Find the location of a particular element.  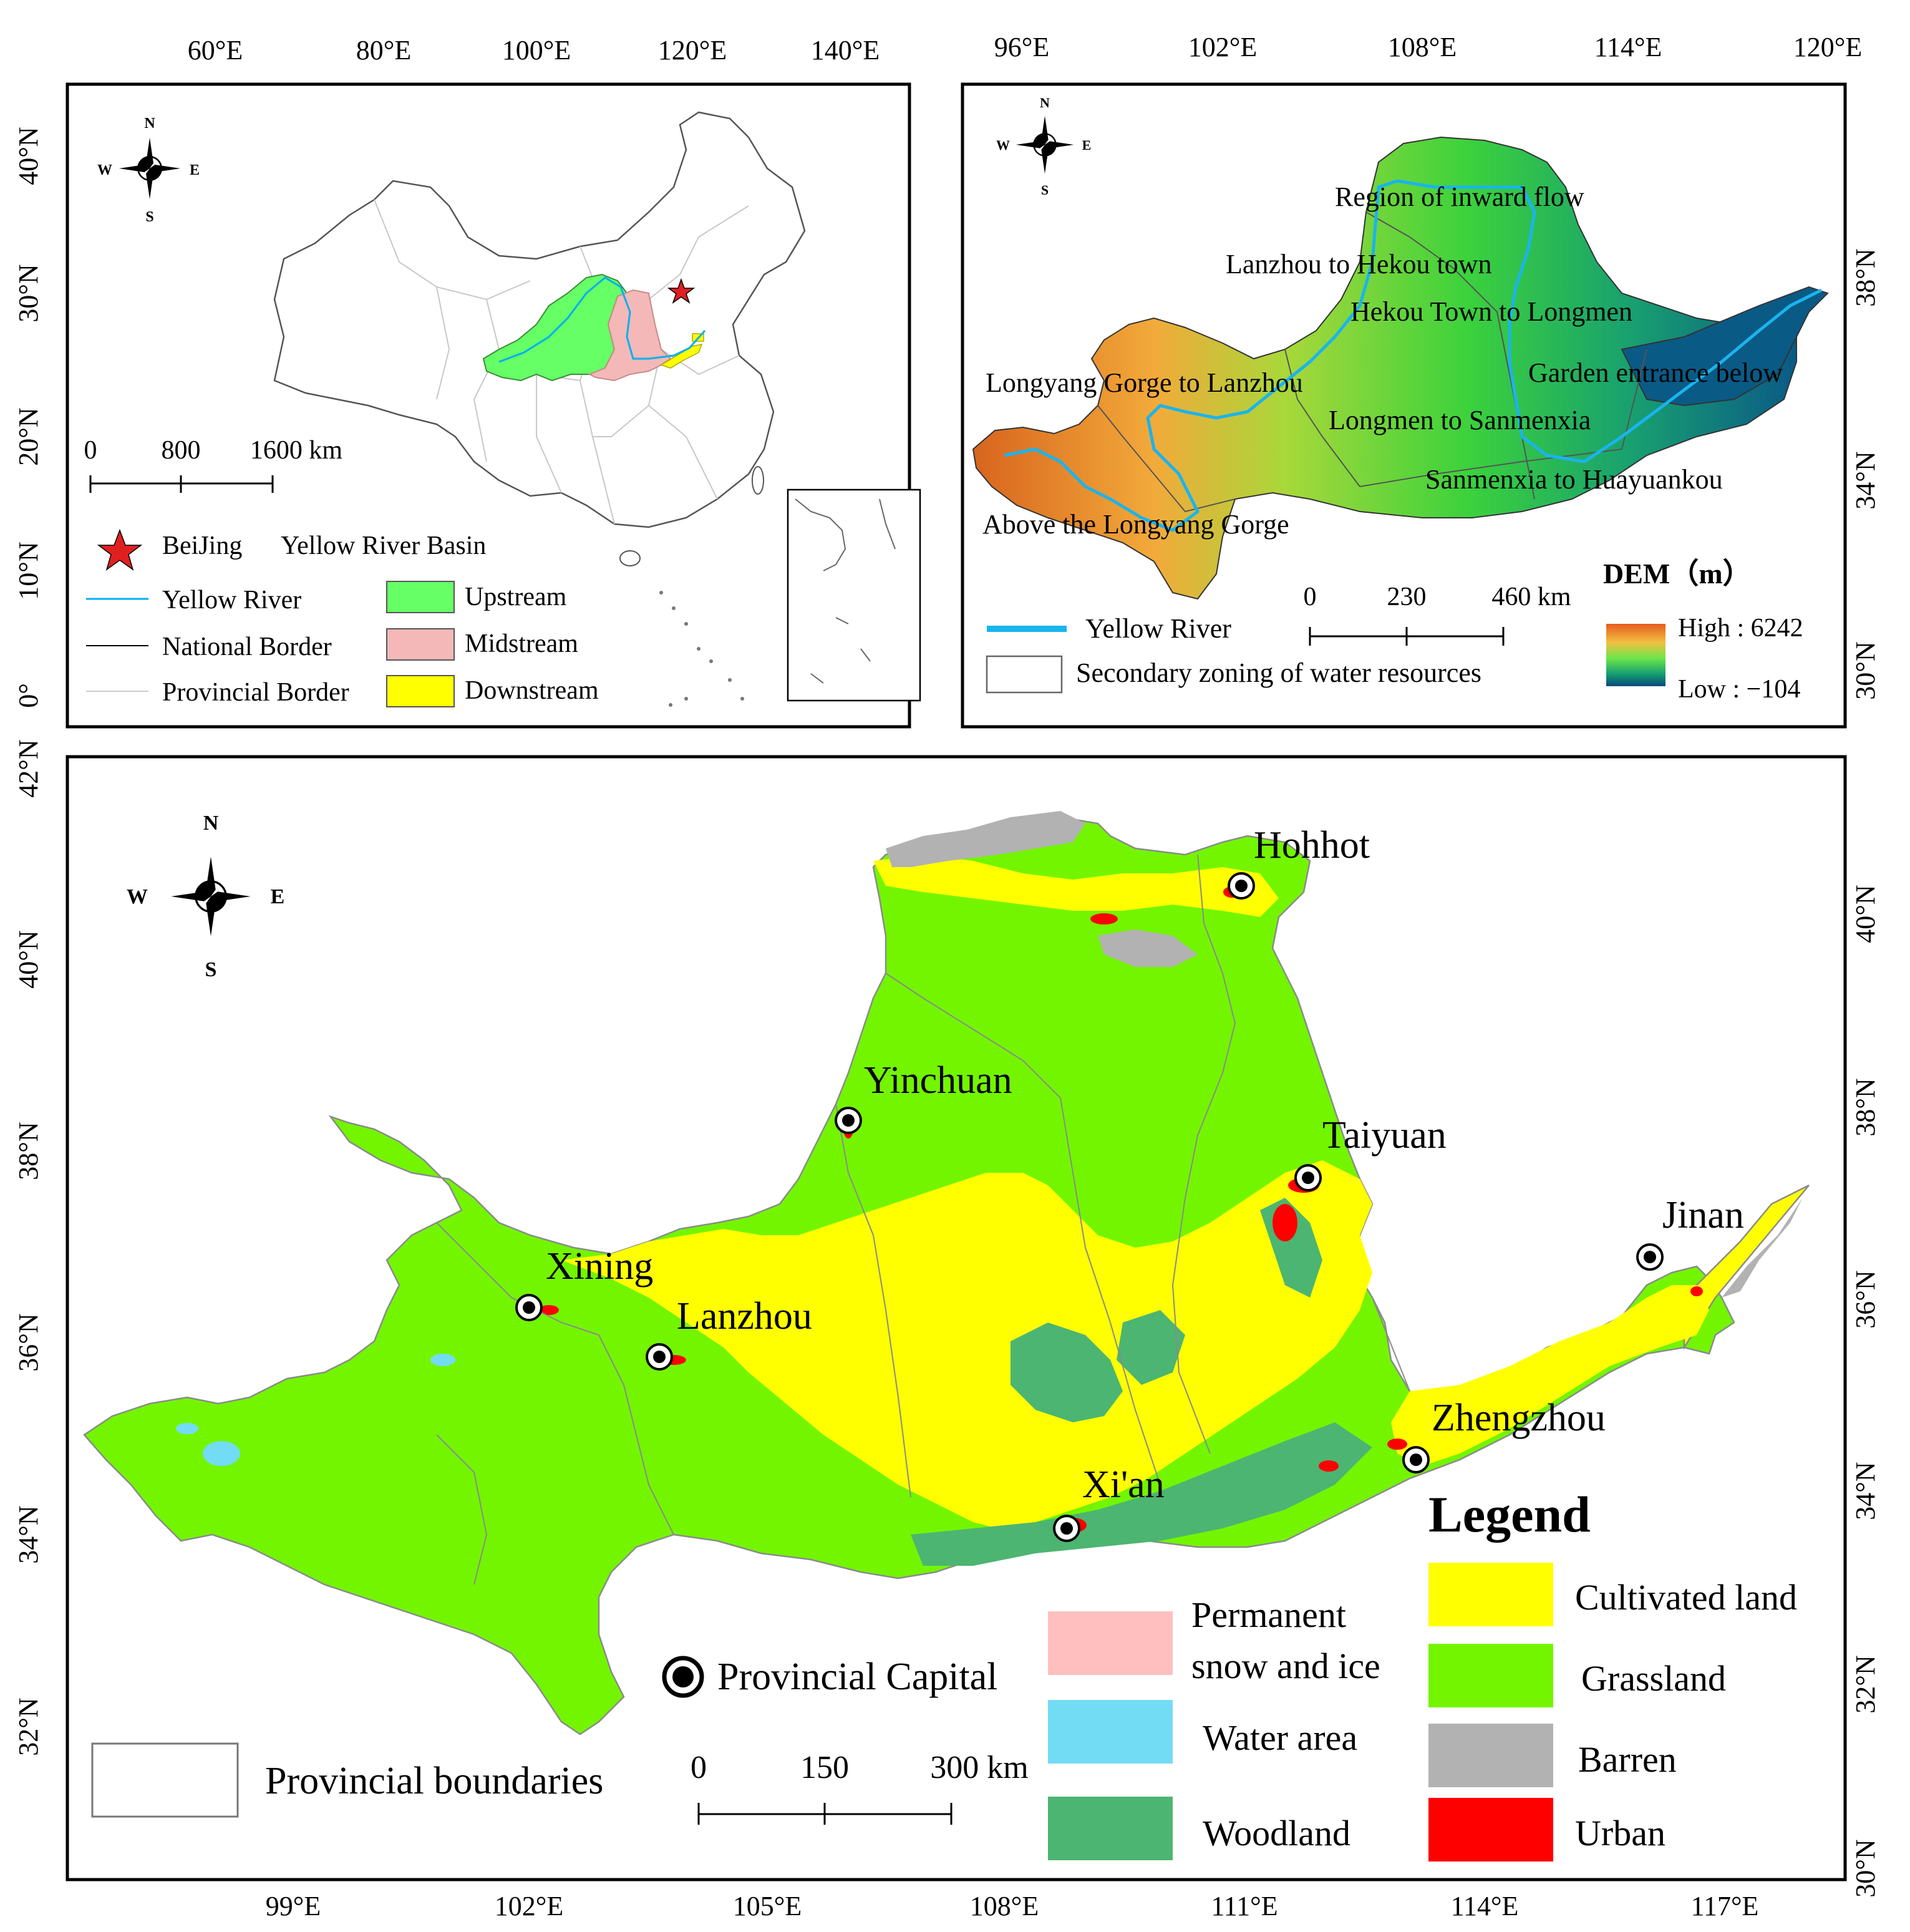

legend-woodland-swatch is located at coordinates (1110, 1828).